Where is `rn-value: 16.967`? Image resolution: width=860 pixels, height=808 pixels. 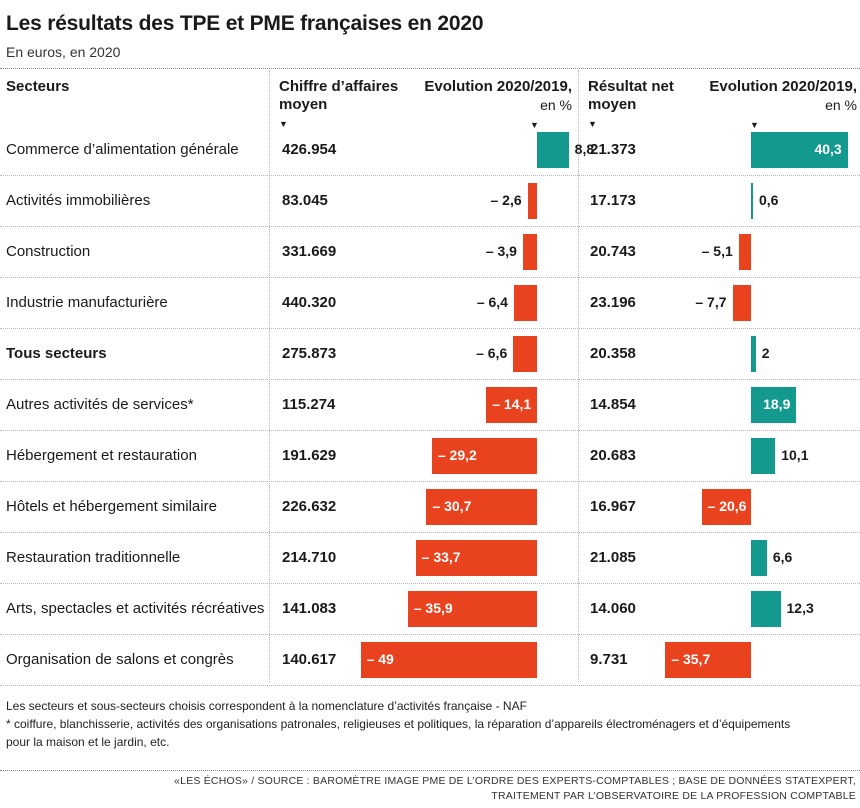 rn-value: 16.967 is located at coordinates (613, 506).